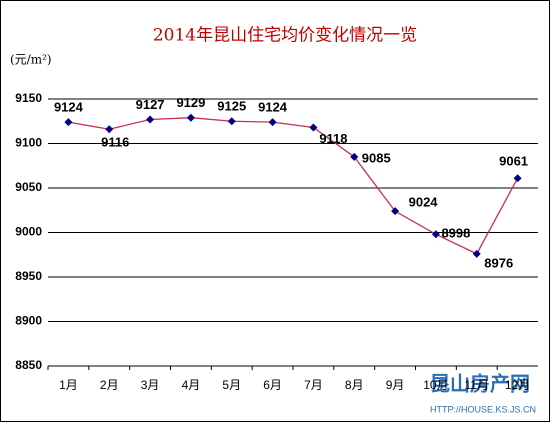 This screenshot has width=550, height=422. Describe the element at coordinates (150, 104) in the screenshot. I see `data-label: 9127` at that location.